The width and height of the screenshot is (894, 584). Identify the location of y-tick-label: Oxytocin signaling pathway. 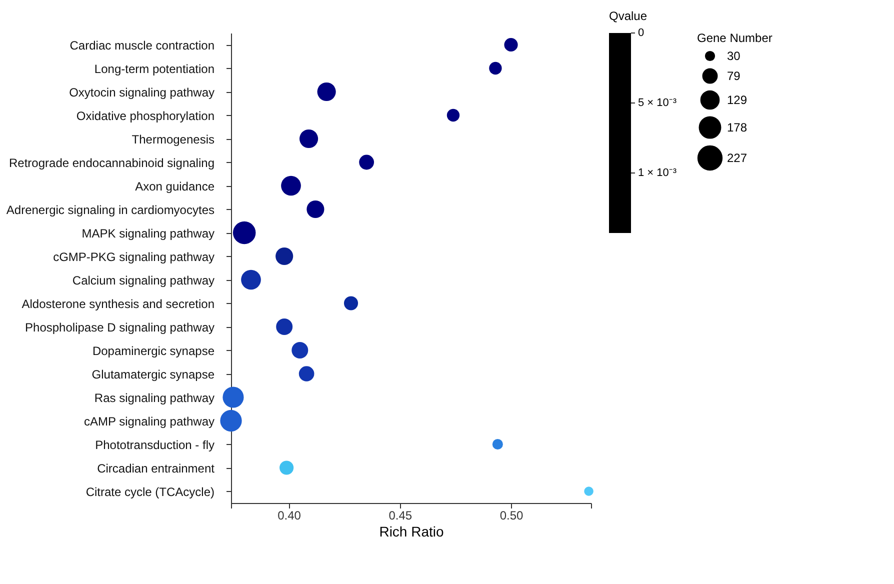
(141, 92).